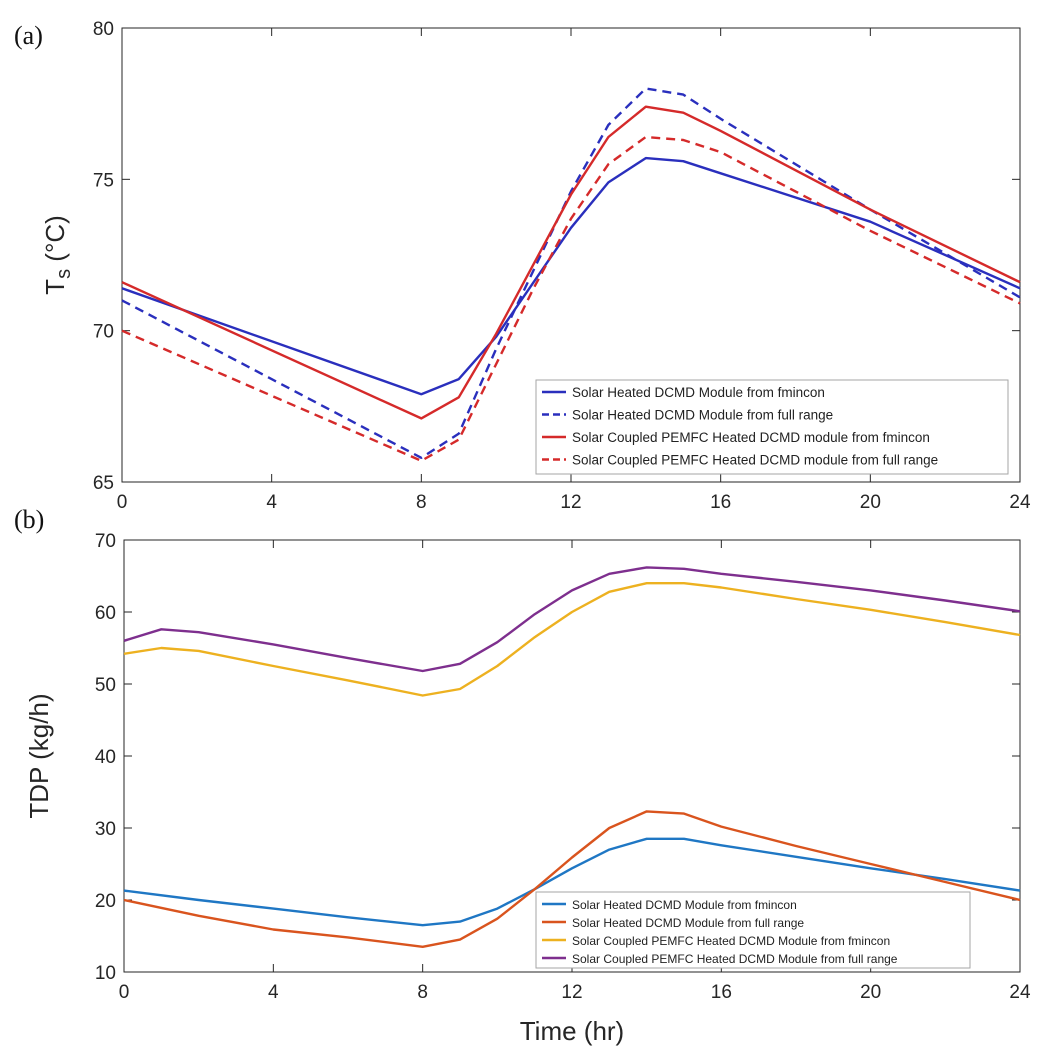  What do you see at coordinates (57, 255) in the screenshot?
I see `y-axis-label: Ts (°C)` at bounding box center [57, 255].